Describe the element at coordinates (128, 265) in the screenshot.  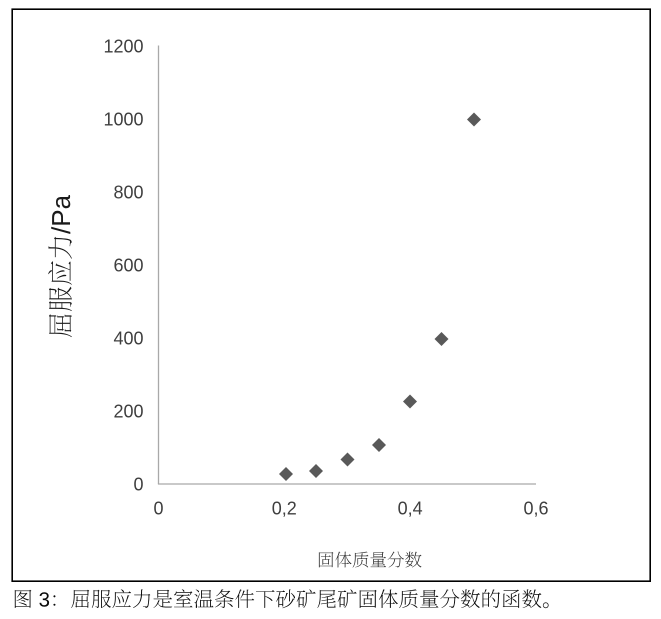
I see `svg-text: 600` at that location.